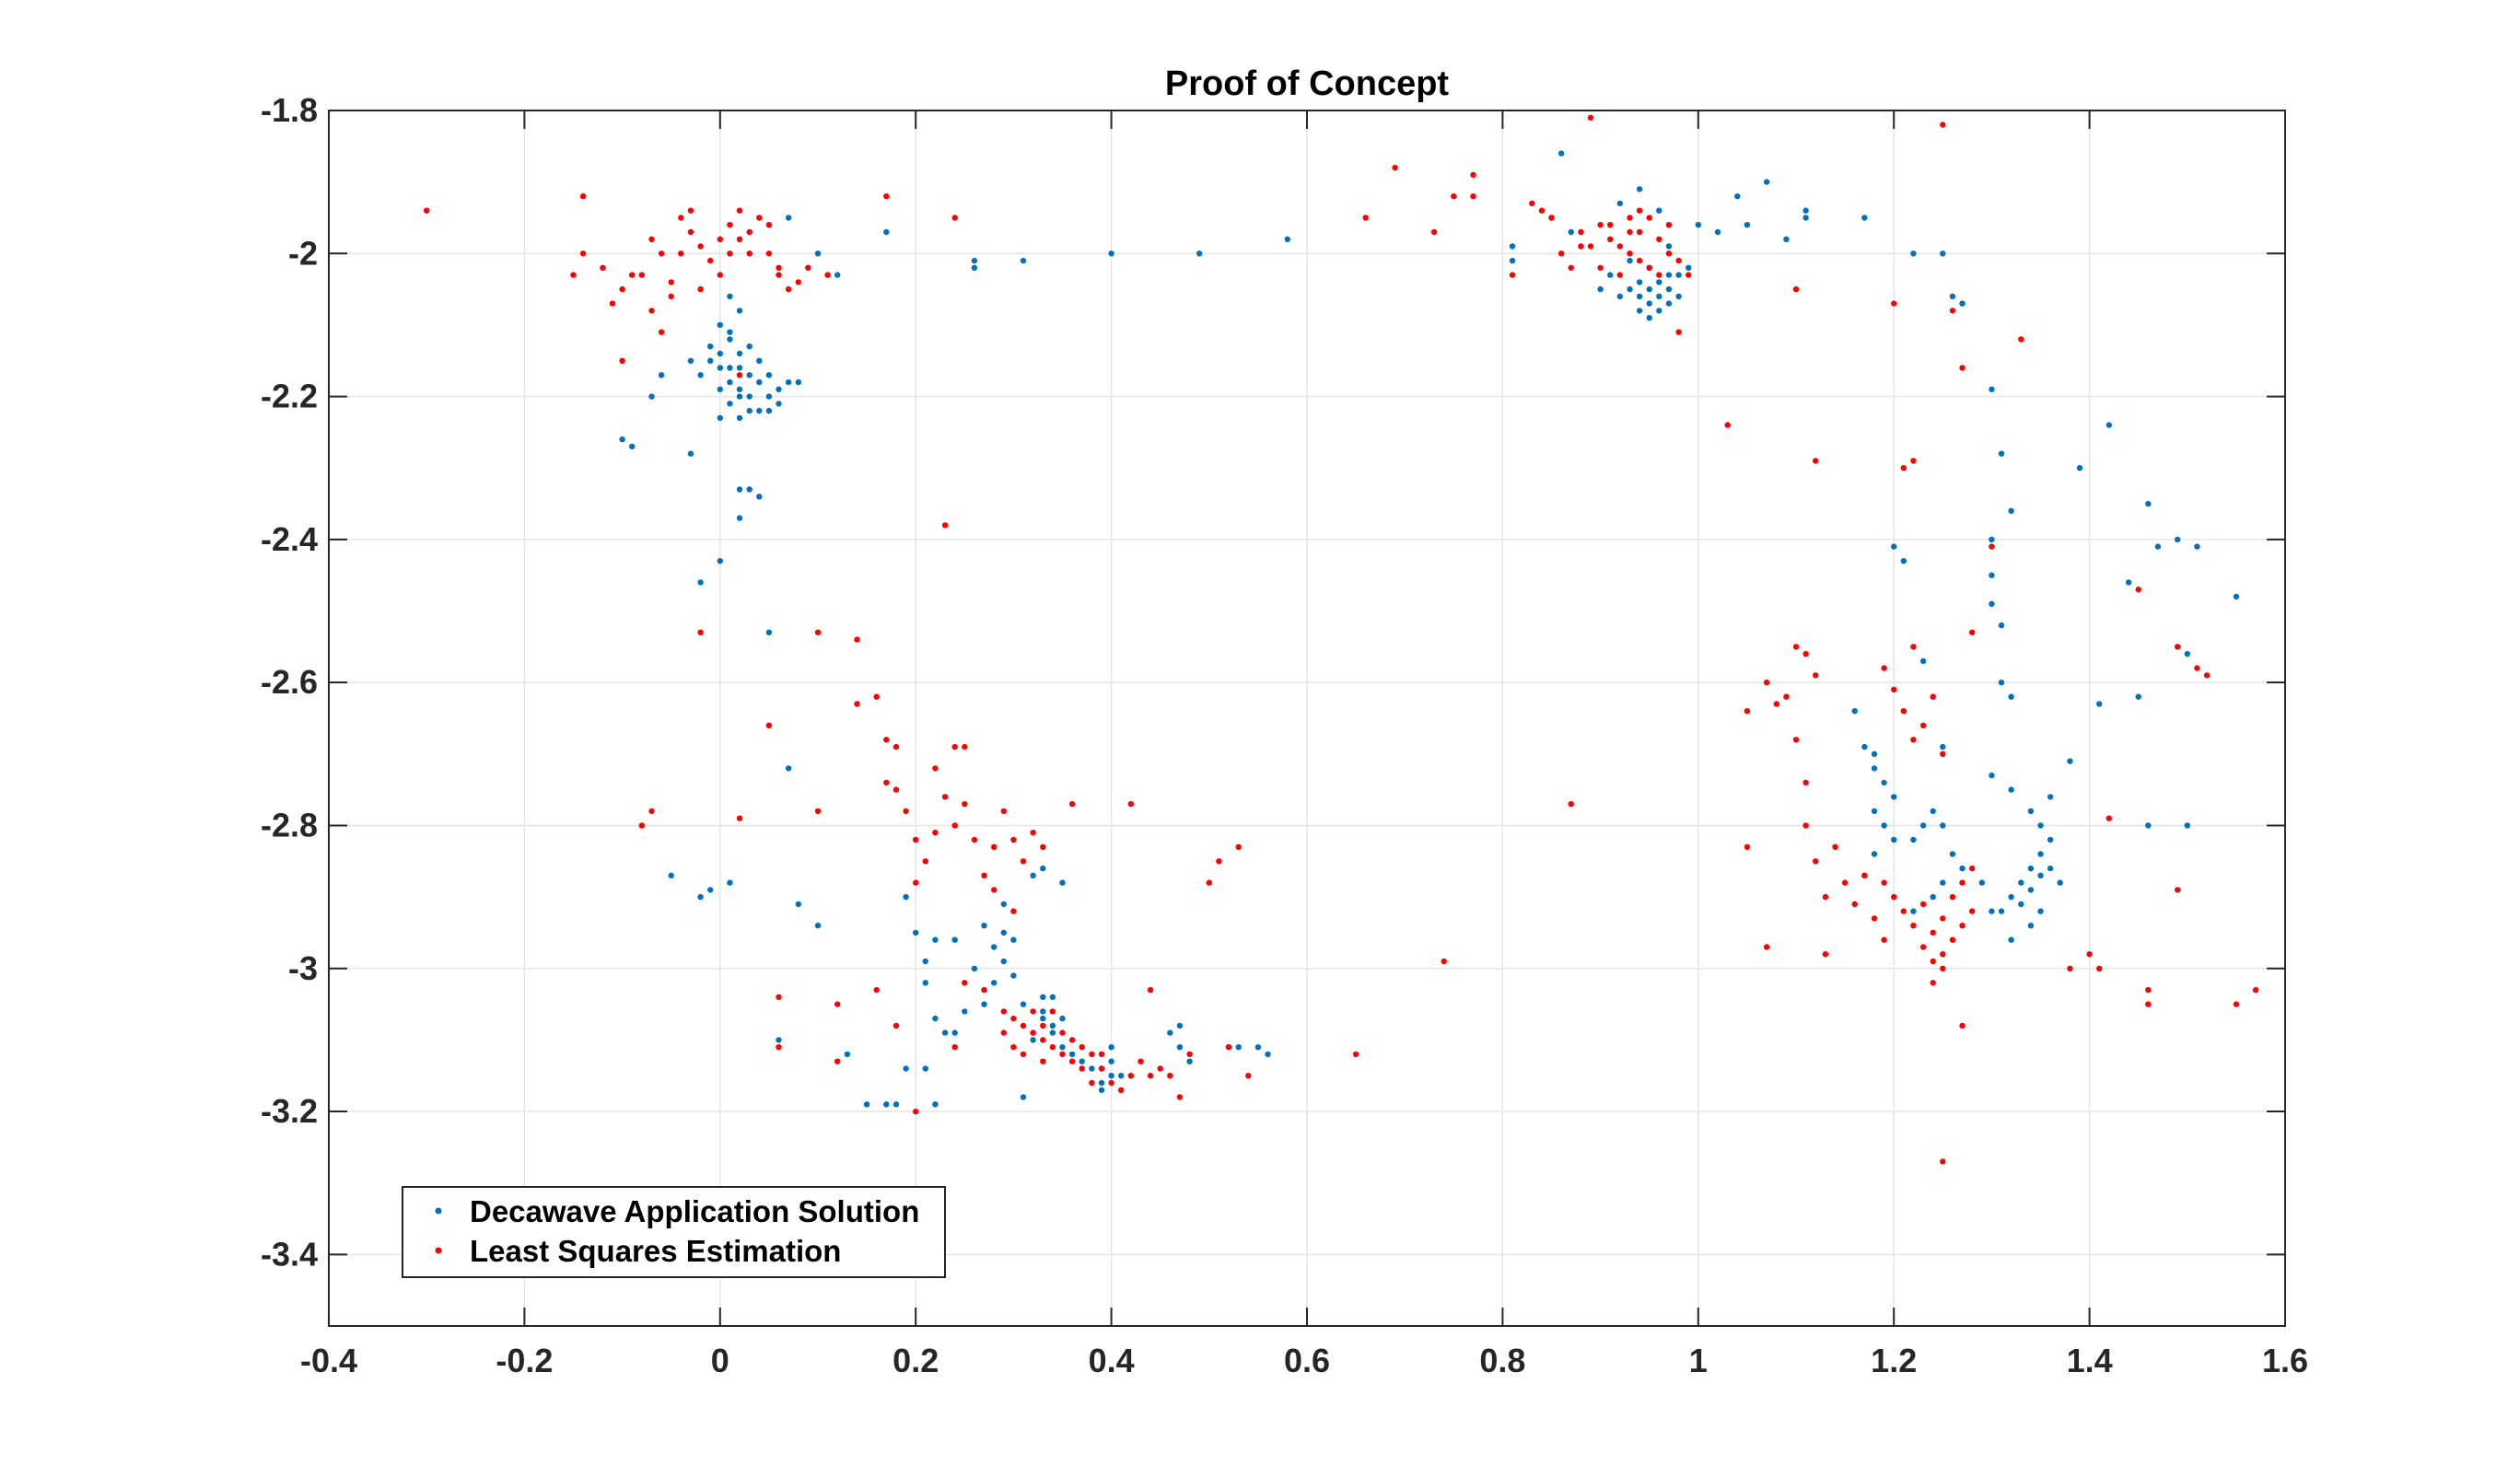 The height and width of the screenshot is (1477, 2520). Describe the element at coordinates (328, 1360) in the screenshot. I see `x-tick-label: -0.4` at that location.